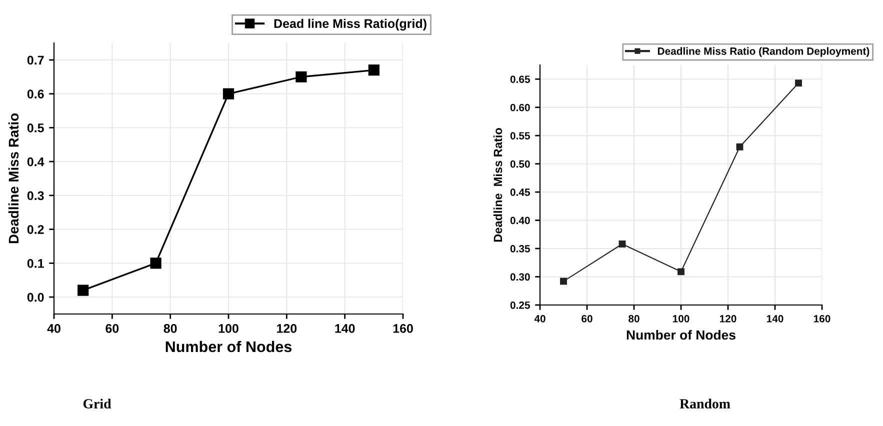 This screenshot has height=426, width=883. I want to click on y-tick-label: 0.60, so click(520, 108).